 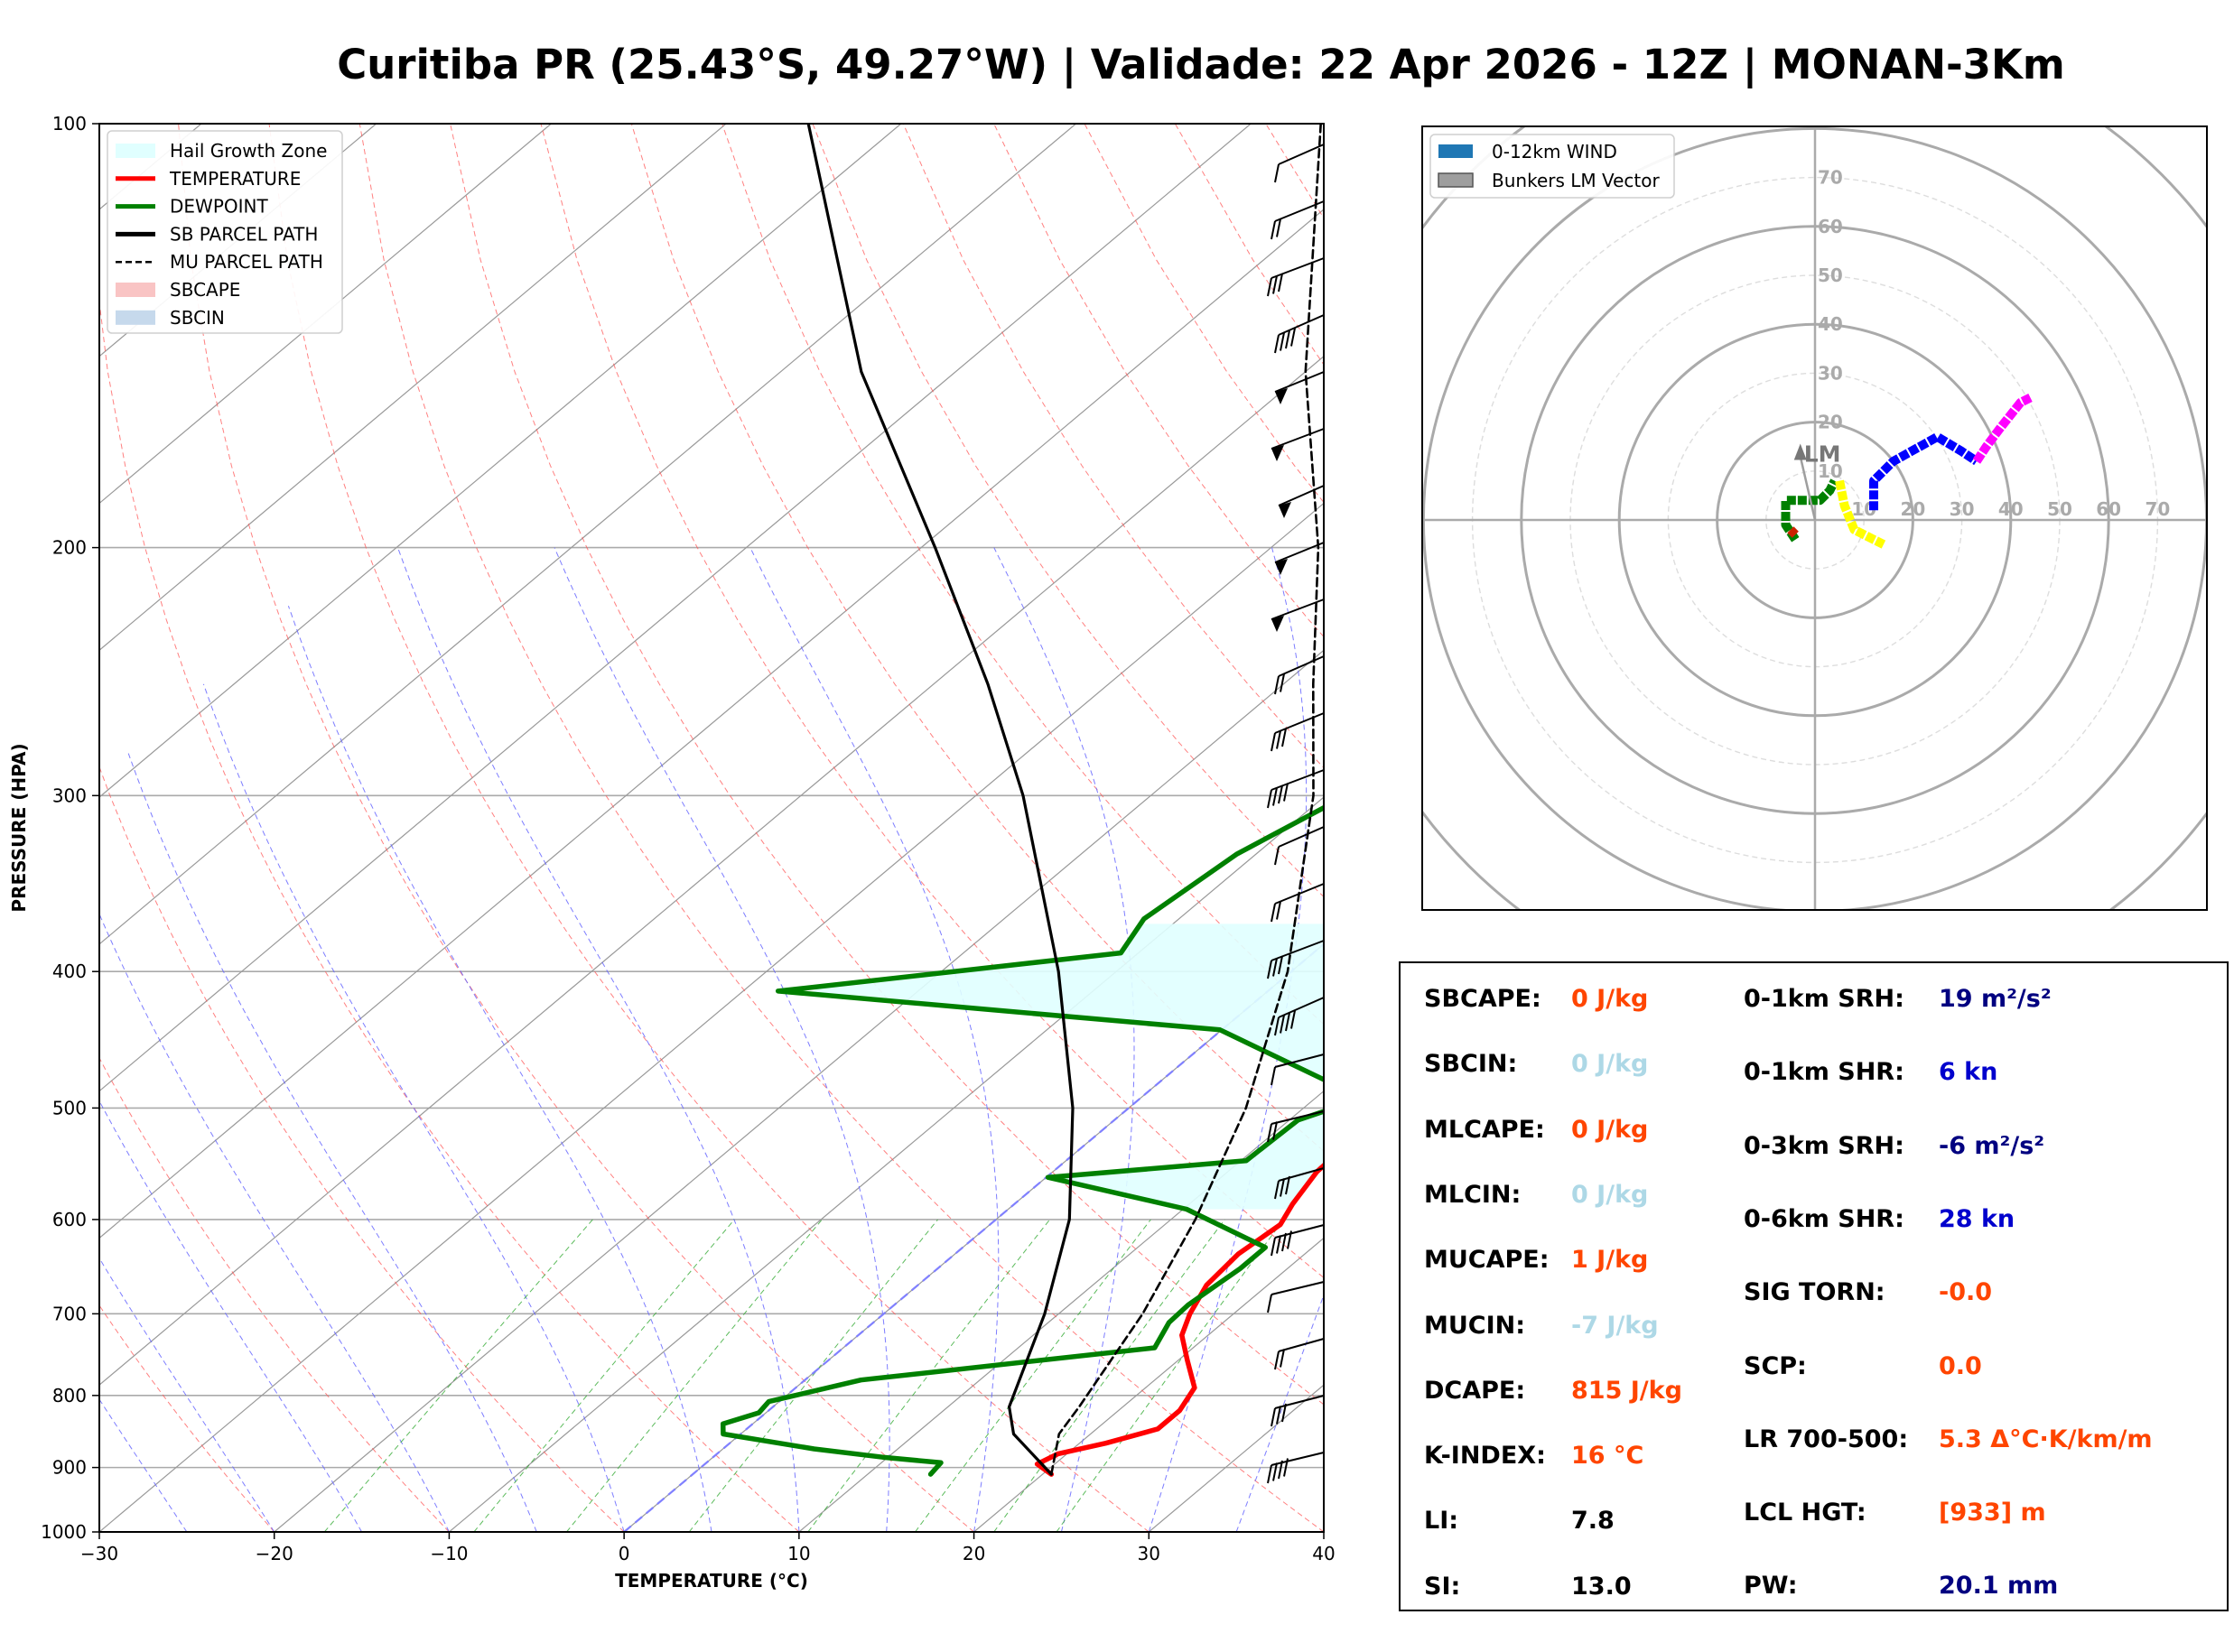 I want to click on index-label: DCAPE:, so click(x=1475, y=1390).